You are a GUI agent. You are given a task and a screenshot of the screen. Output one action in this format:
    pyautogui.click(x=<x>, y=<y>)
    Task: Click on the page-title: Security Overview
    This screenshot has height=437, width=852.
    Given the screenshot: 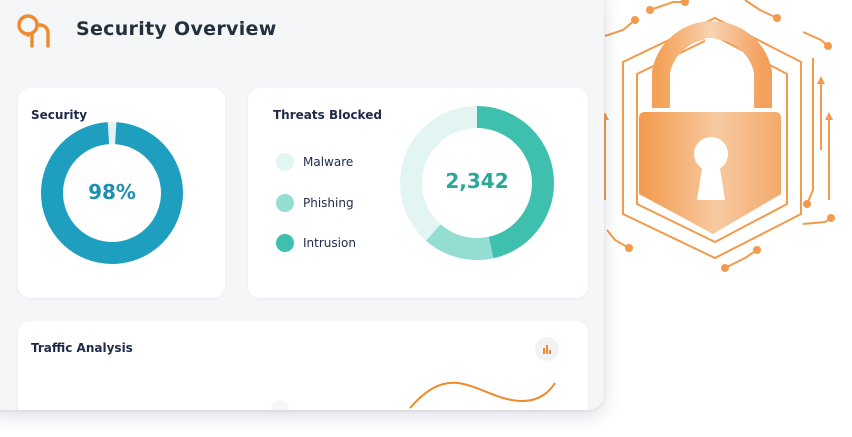 What is the action you would take?
    pyautogui.click(x=176, y=29)
    